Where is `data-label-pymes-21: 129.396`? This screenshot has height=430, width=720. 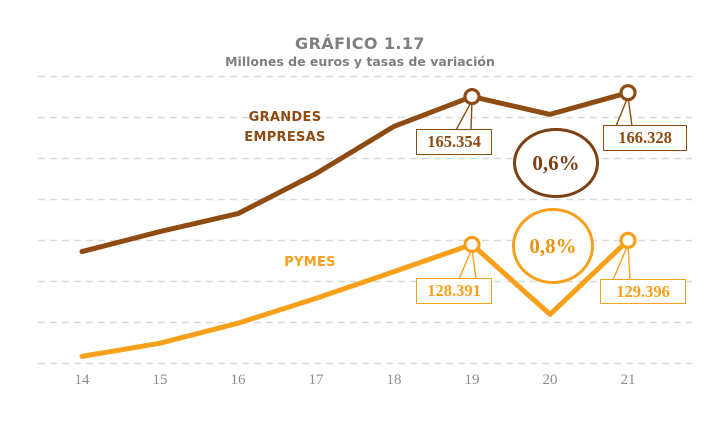
data-label-pymes-21: 129.396 is located at coordinates (643, 291).